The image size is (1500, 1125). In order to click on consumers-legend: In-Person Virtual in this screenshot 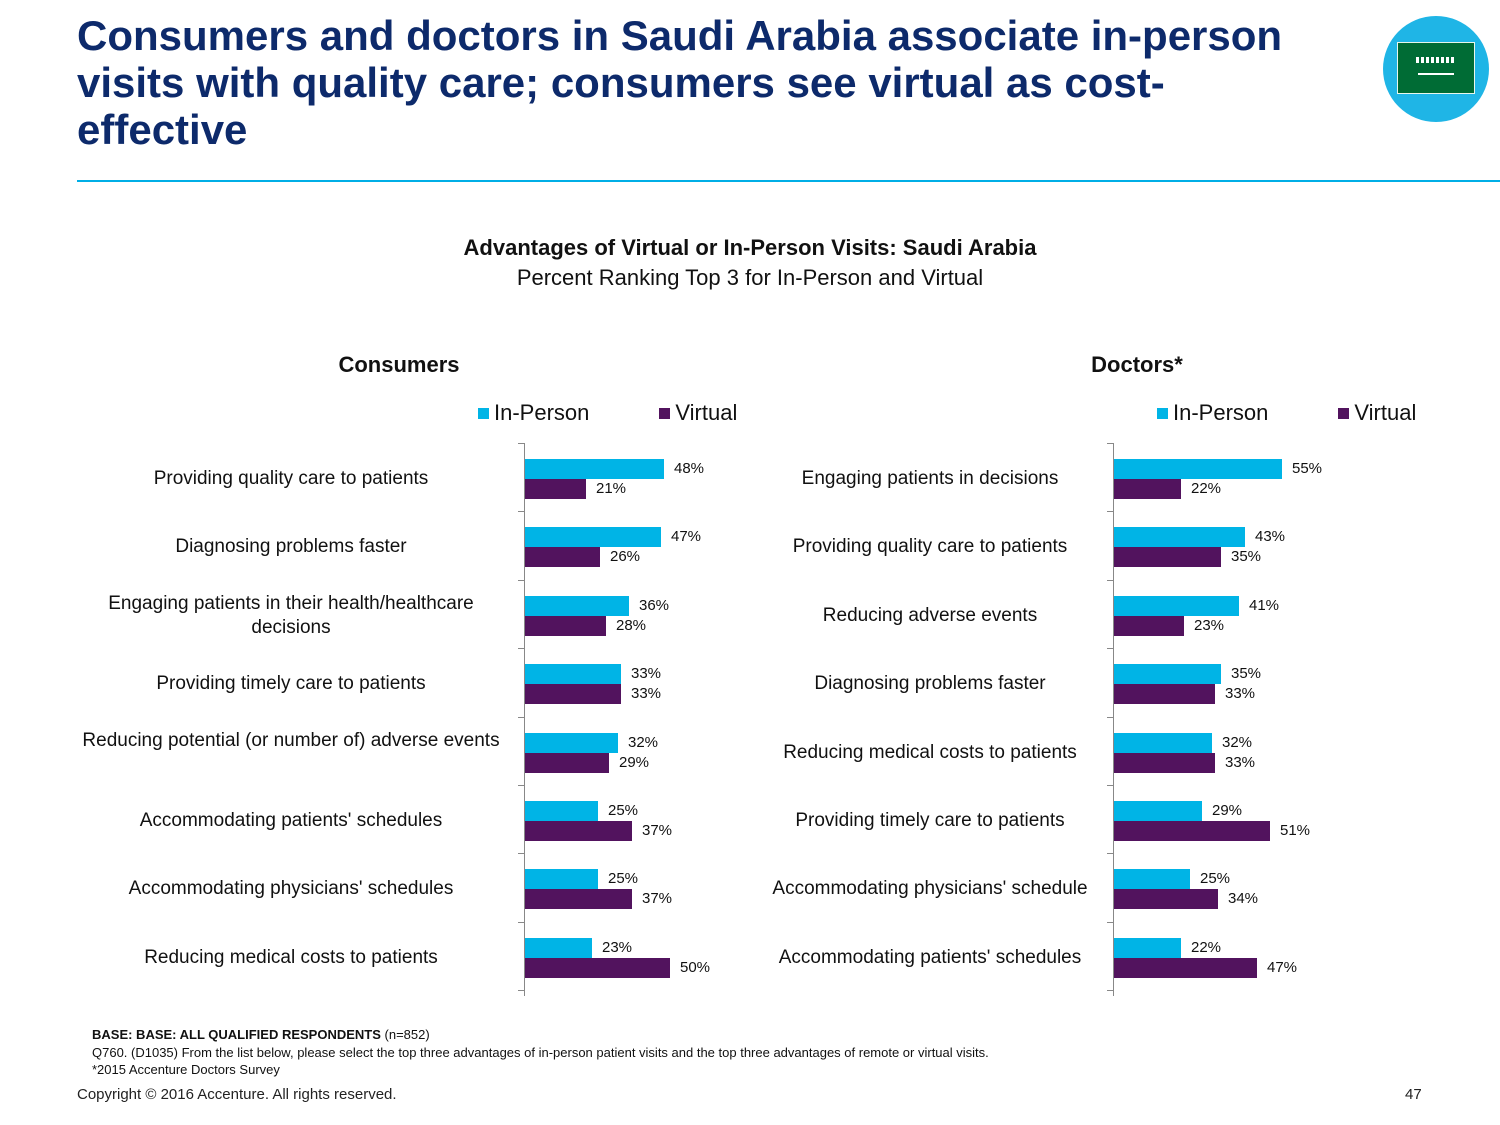, I will do `click(607, 413)`.